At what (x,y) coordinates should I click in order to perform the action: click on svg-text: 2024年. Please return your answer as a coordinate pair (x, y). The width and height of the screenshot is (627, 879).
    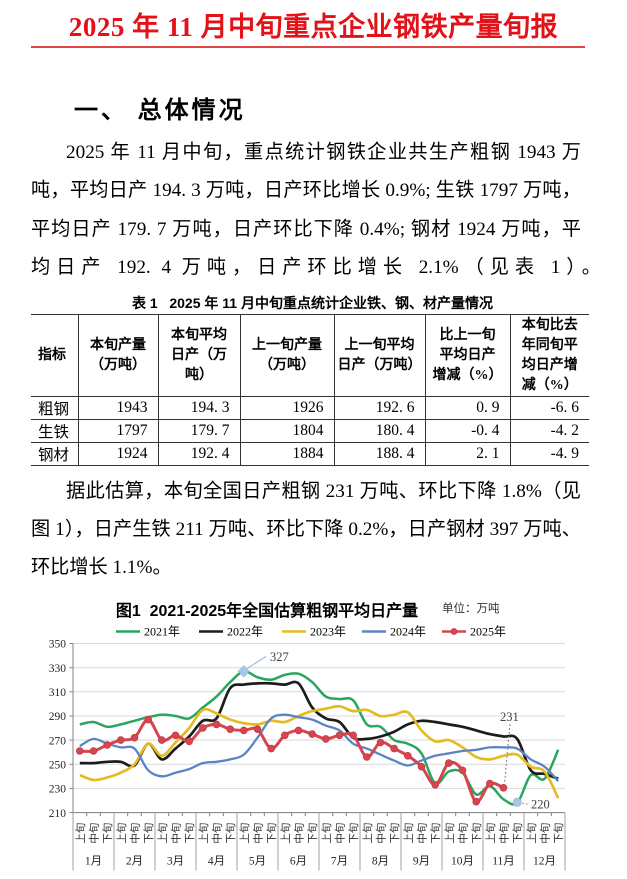
    Looking at the image, I should click on (408, 631).